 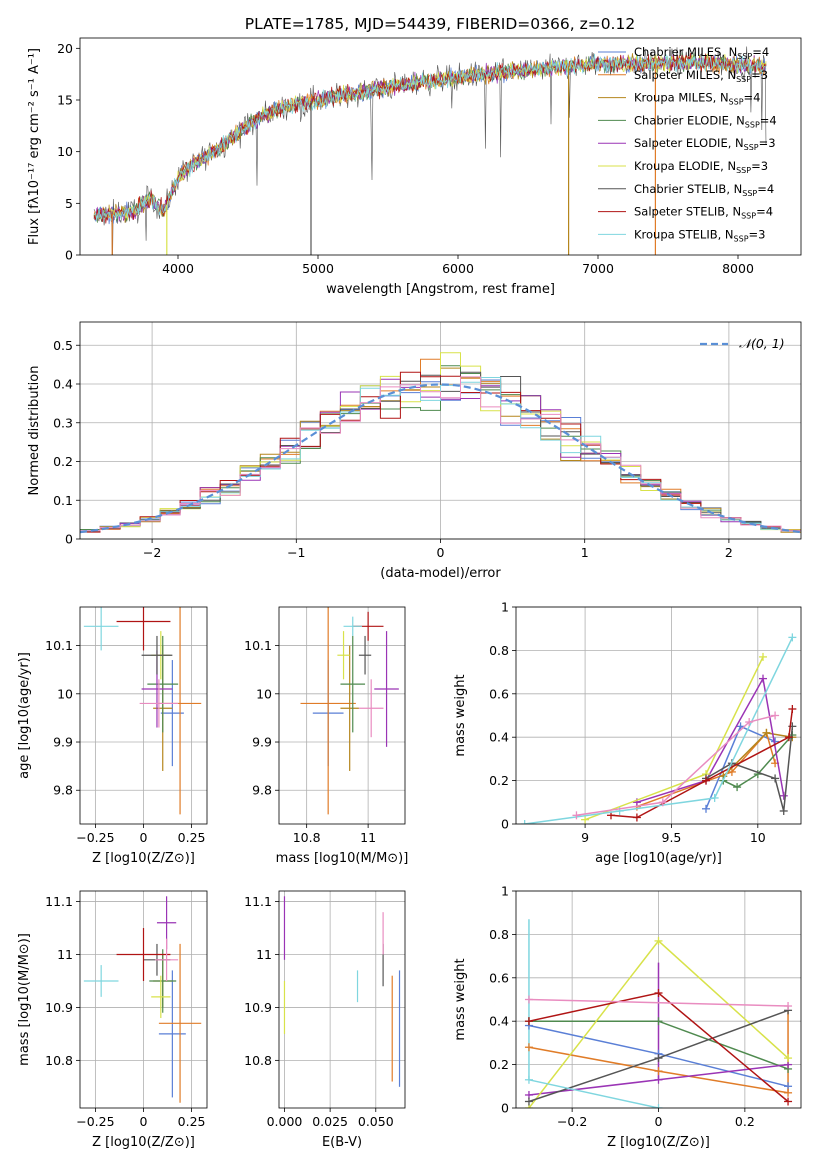 What do you see at coordinates (705, 144) in the screenshot?
I see `legend-entry: Salpeter ELODIE, NSSP=3` at bounding box center [705, 144].